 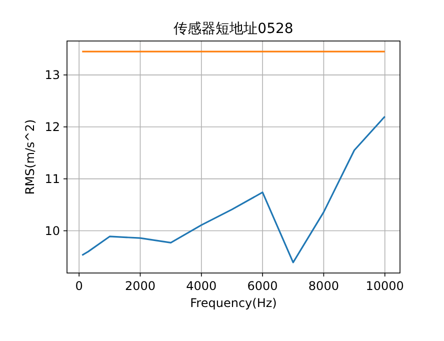 I want to click on x-tick-label: 0, so click(x=79, y=286).